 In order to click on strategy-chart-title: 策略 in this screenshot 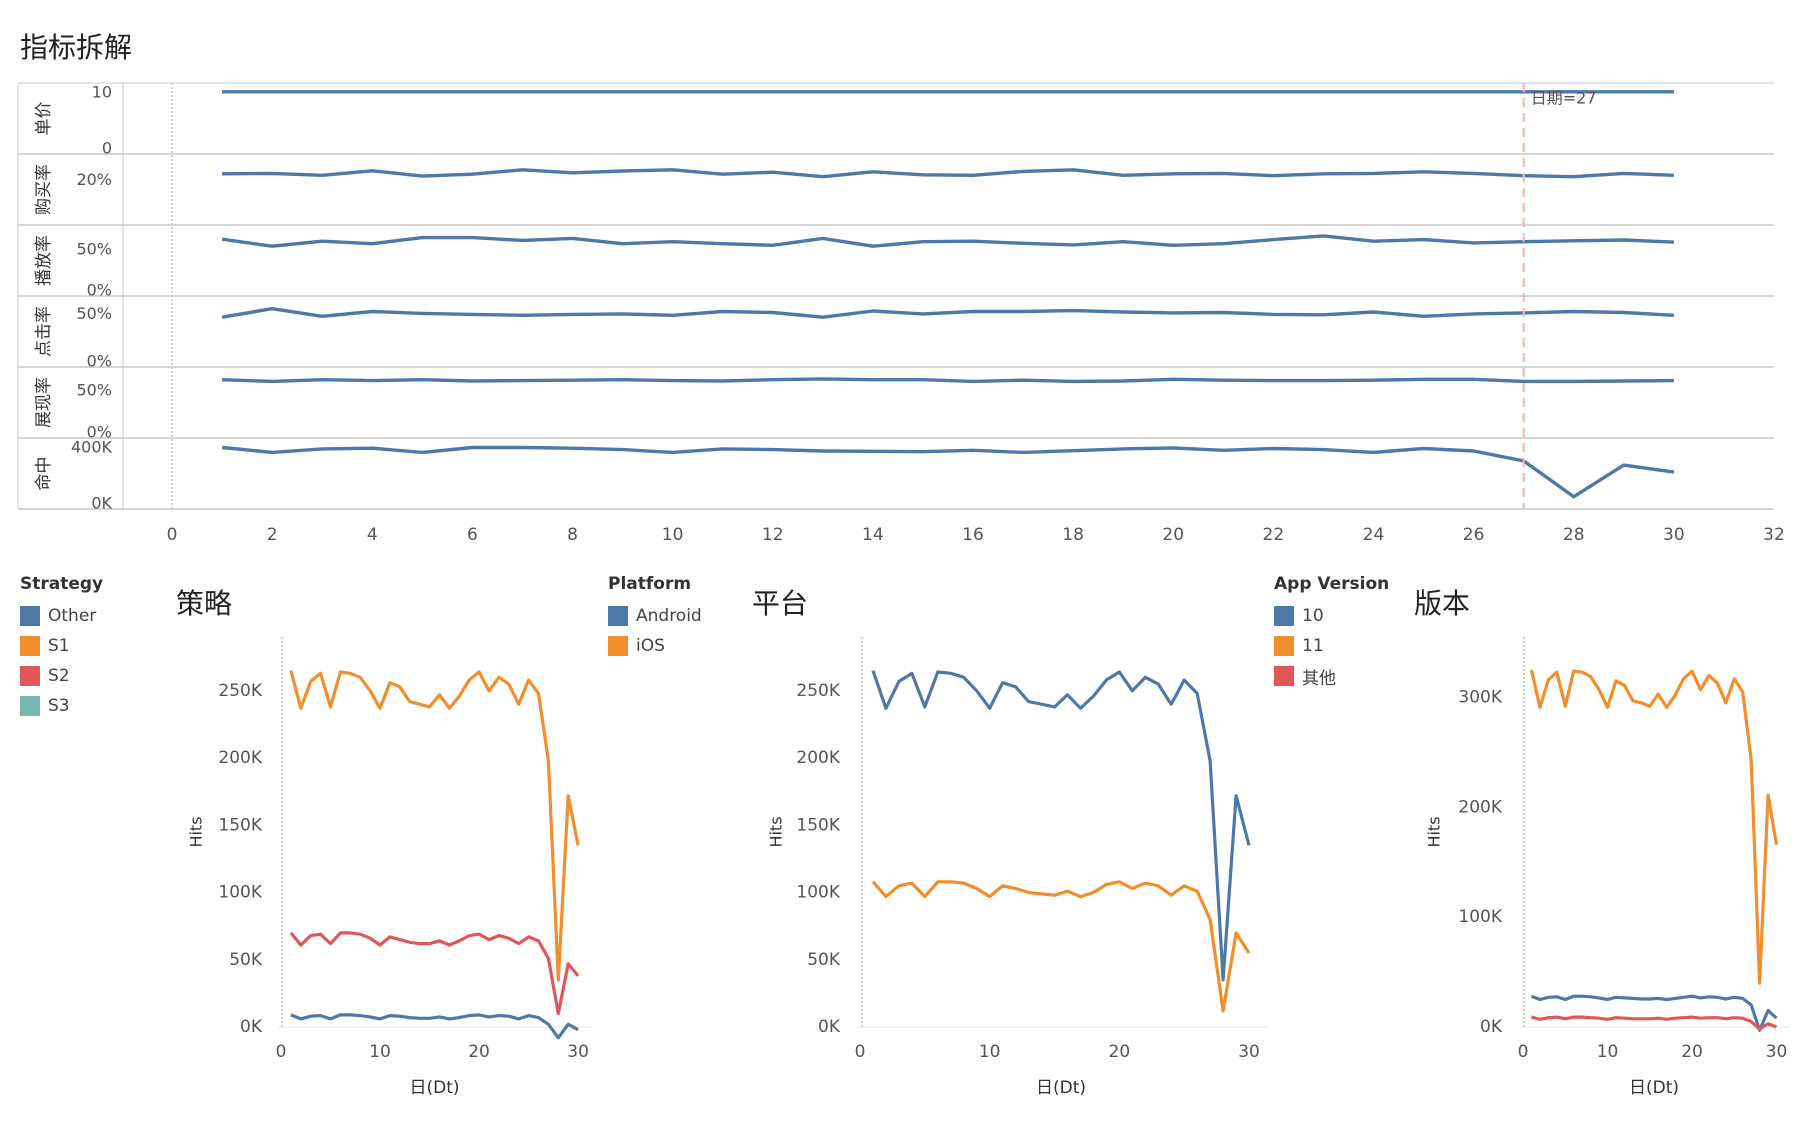, I will do `click(204, 603)`.